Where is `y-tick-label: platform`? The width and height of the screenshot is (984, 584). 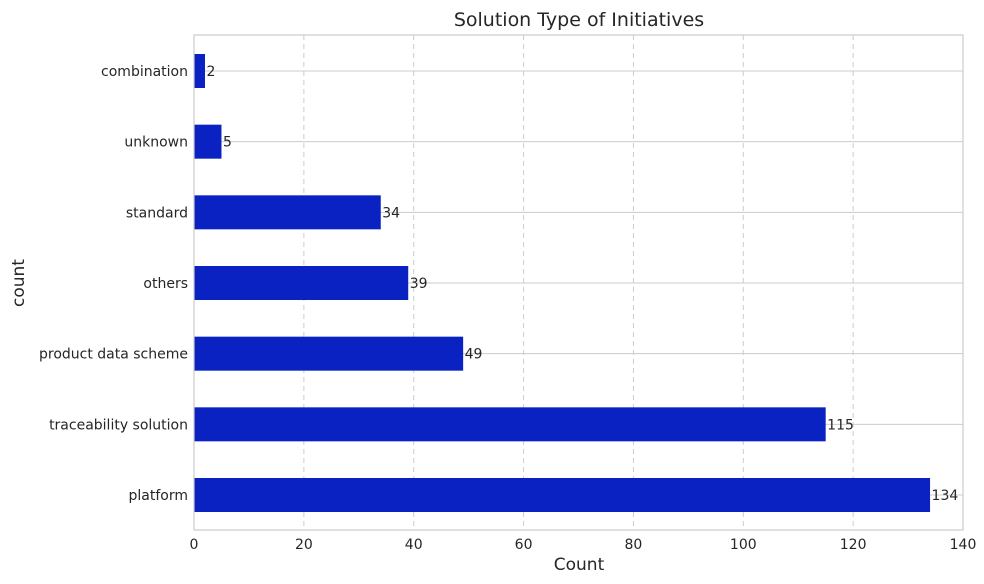 y-tick-label: platform is located at coordinates (159, 496).